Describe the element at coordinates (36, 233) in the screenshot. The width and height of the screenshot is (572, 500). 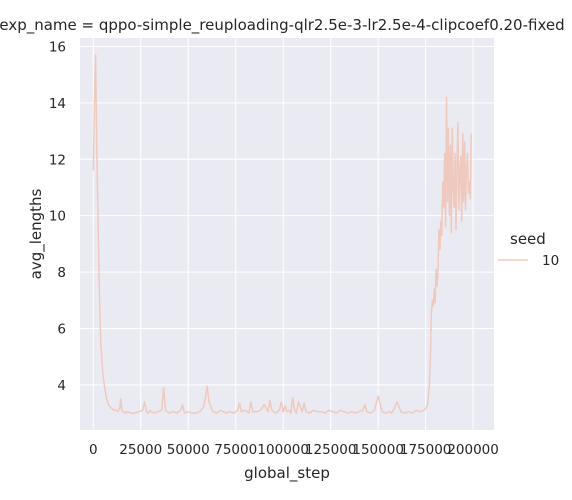
I see `y-axis-label: avg_lengths` at that location.